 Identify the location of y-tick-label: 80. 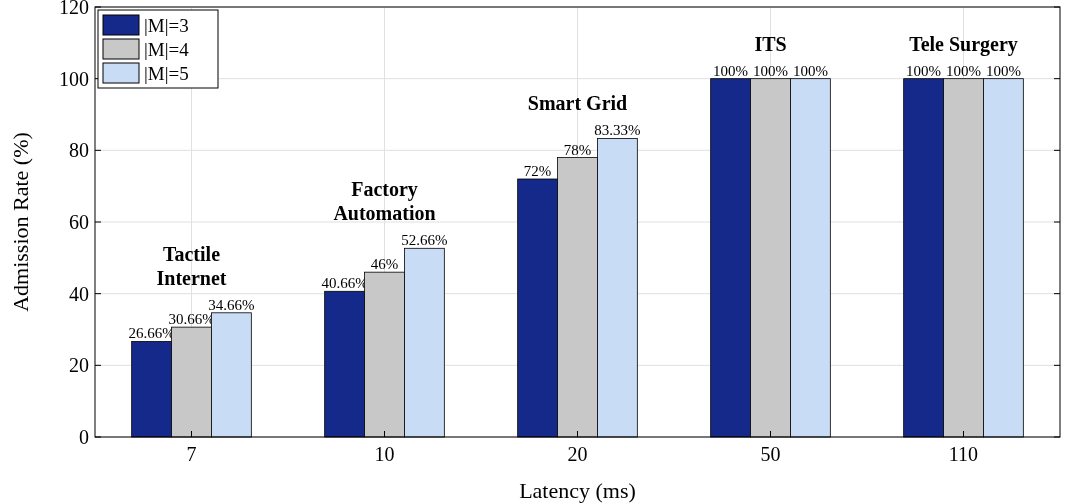
(79, 150).